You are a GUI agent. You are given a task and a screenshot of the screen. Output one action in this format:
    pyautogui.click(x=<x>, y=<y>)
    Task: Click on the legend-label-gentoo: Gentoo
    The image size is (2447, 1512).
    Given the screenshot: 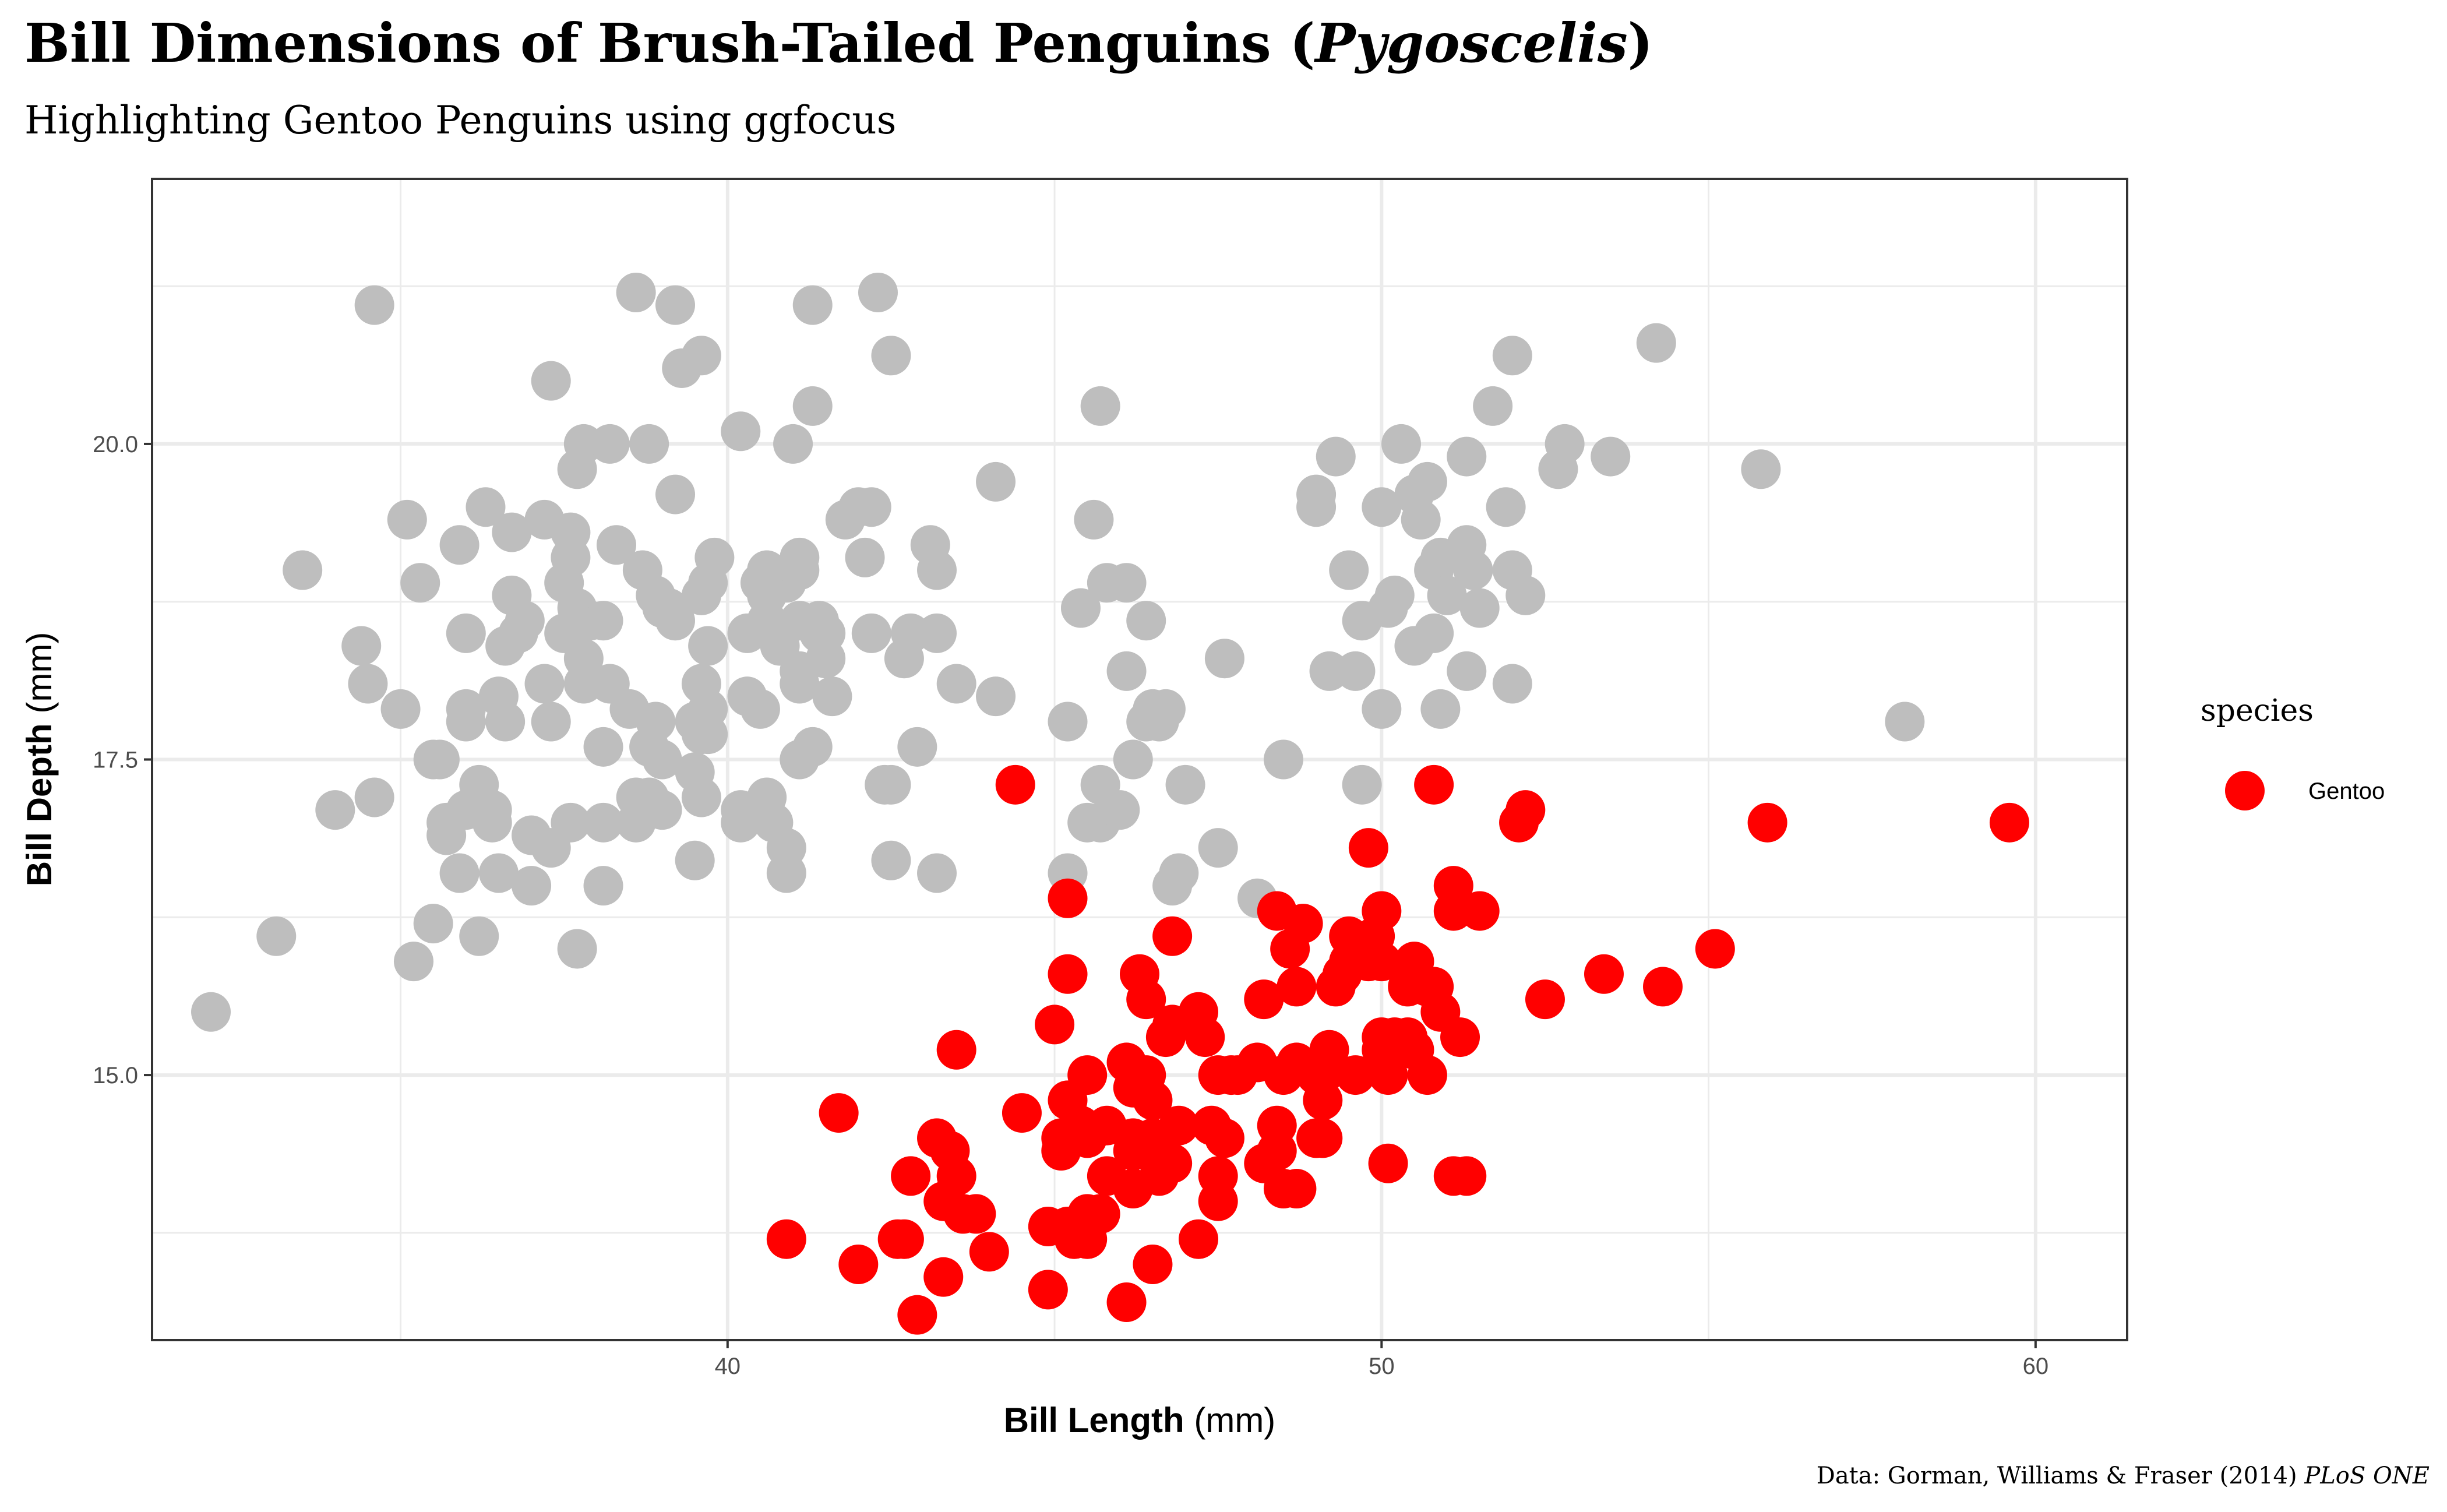 What is the action you would take?
    pyautogui.click(x=2346, y=791)
    